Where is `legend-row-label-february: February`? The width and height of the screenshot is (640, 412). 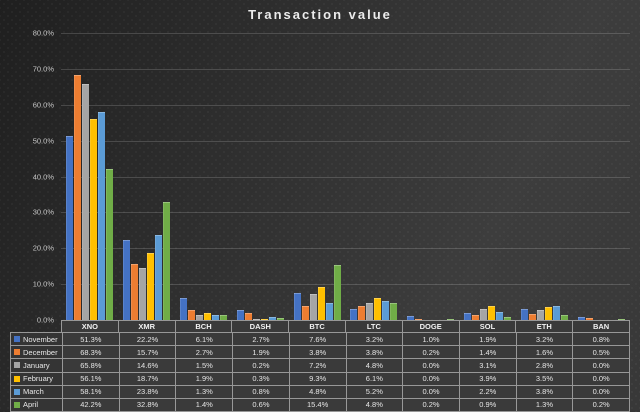
legend-row-label-february: February is located at coordinates (36, 378).